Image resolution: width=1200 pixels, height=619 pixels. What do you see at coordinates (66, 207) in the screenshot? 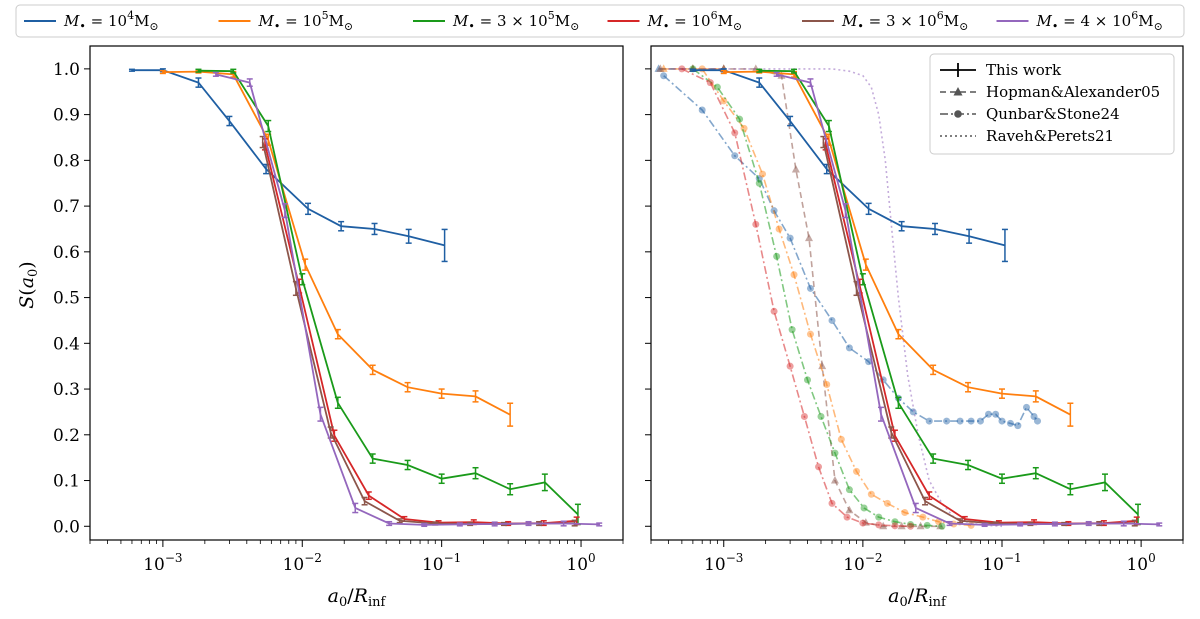
I see `y-tick-label: 0.7` at bounding box center [66, 207].